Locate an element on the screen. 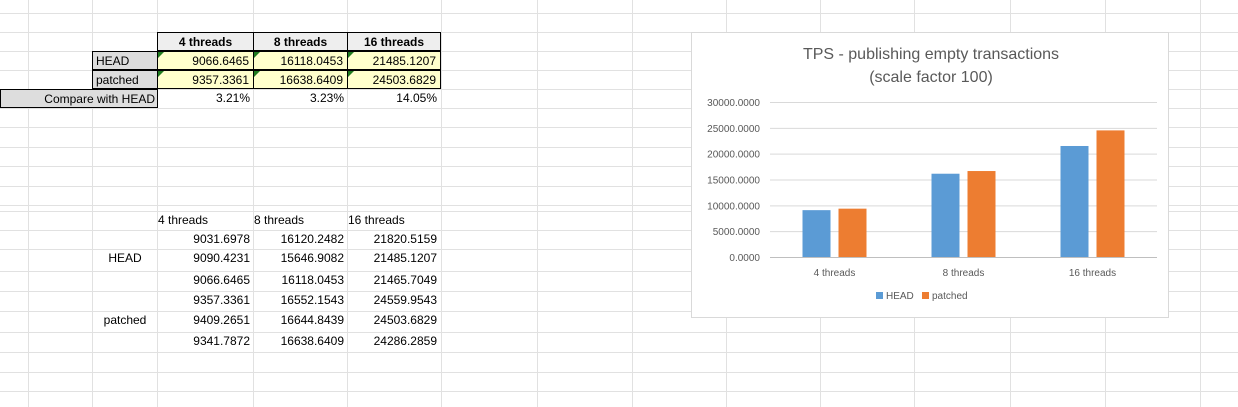 This screenshot has width=1238, height=407. raw-value-cell: 16120.2482 is located at coordinates (312, 239).